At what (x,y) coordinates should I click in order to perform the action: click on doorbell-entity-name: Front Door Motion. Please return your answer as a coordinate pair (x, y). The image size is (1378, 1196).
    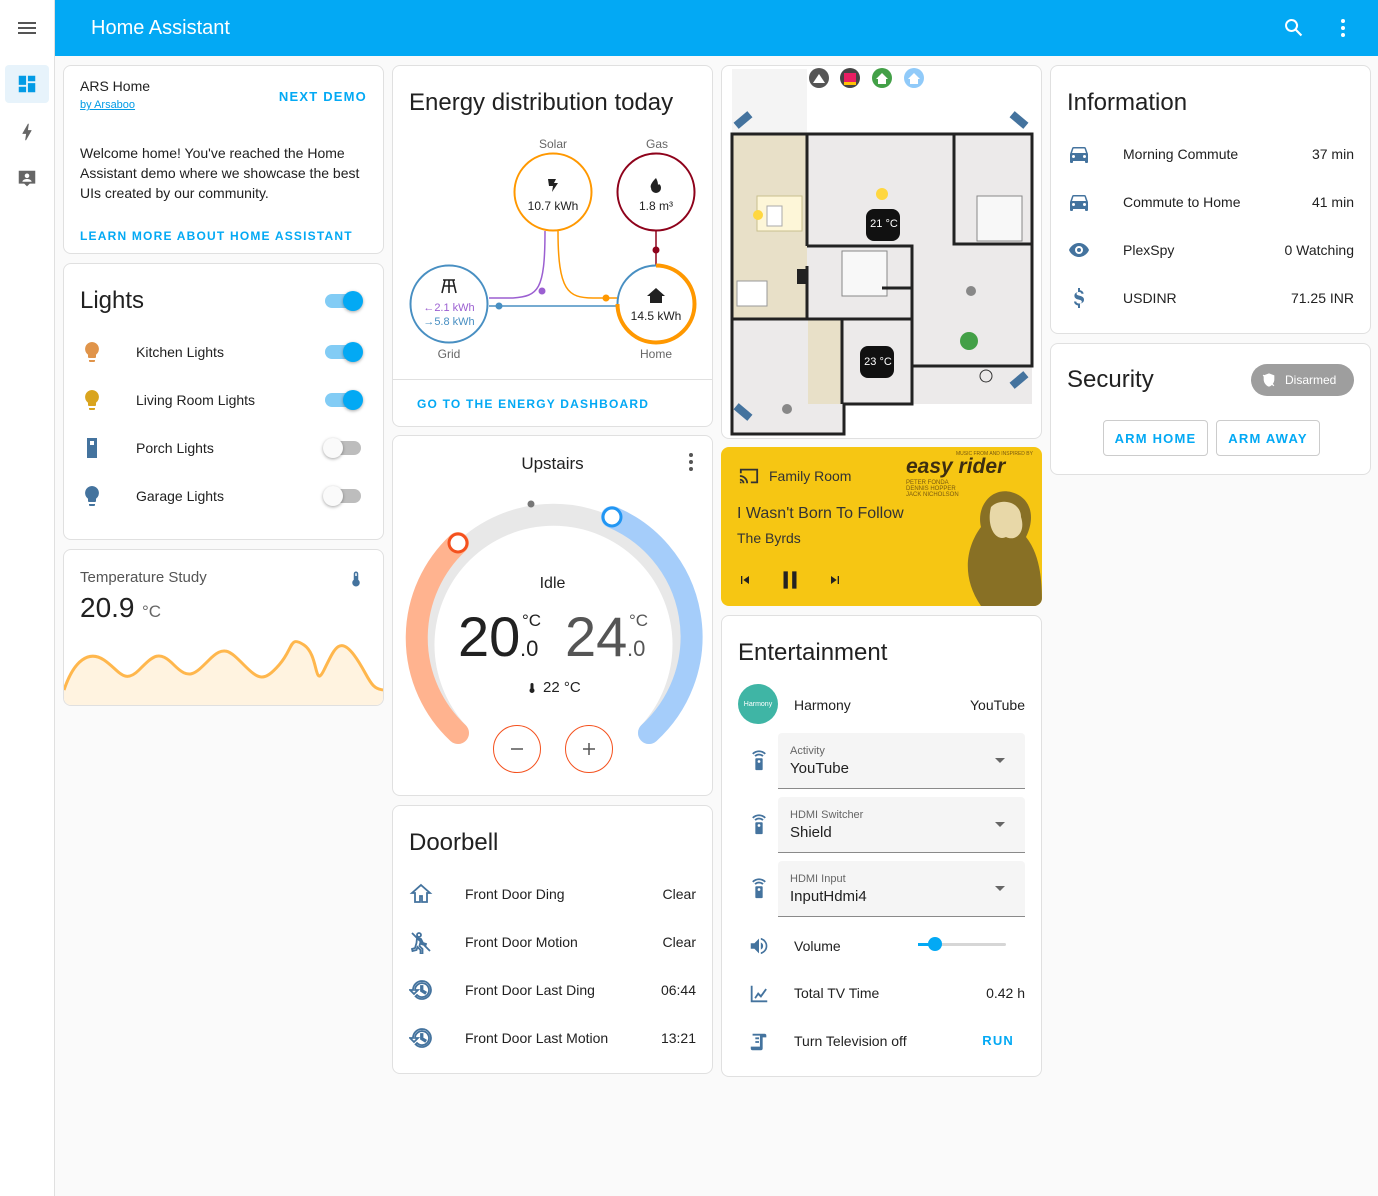
    Looking at the image, I should click on (521, 942).